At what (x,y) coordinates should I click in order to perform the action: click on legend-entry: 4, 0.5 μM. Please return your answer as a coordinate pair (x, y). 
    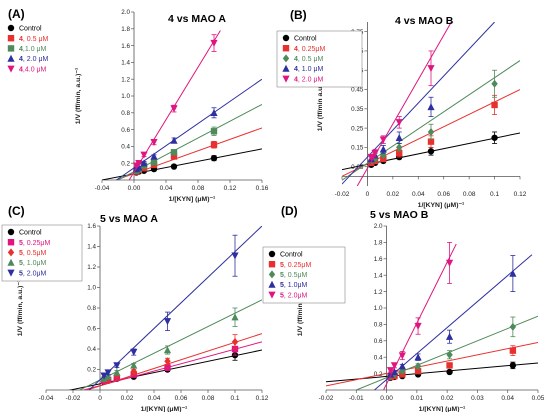
    Looking at the image, I should click on (34, 39).